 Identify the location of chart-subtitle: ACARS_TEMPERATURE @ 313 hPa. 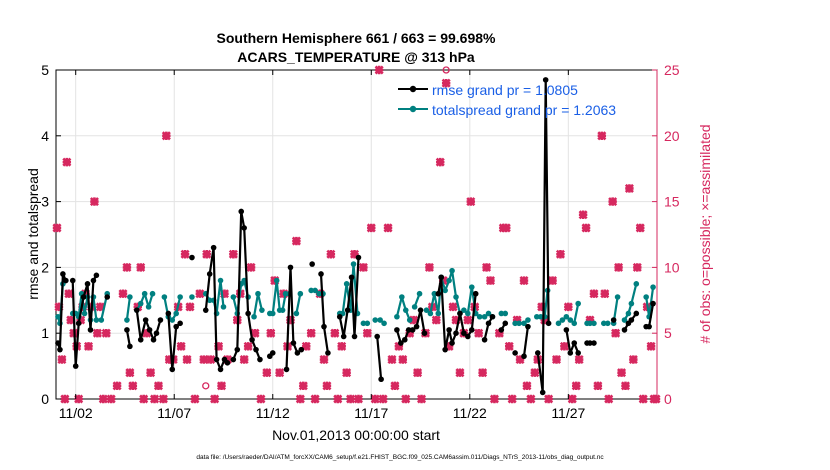
(356, 57).